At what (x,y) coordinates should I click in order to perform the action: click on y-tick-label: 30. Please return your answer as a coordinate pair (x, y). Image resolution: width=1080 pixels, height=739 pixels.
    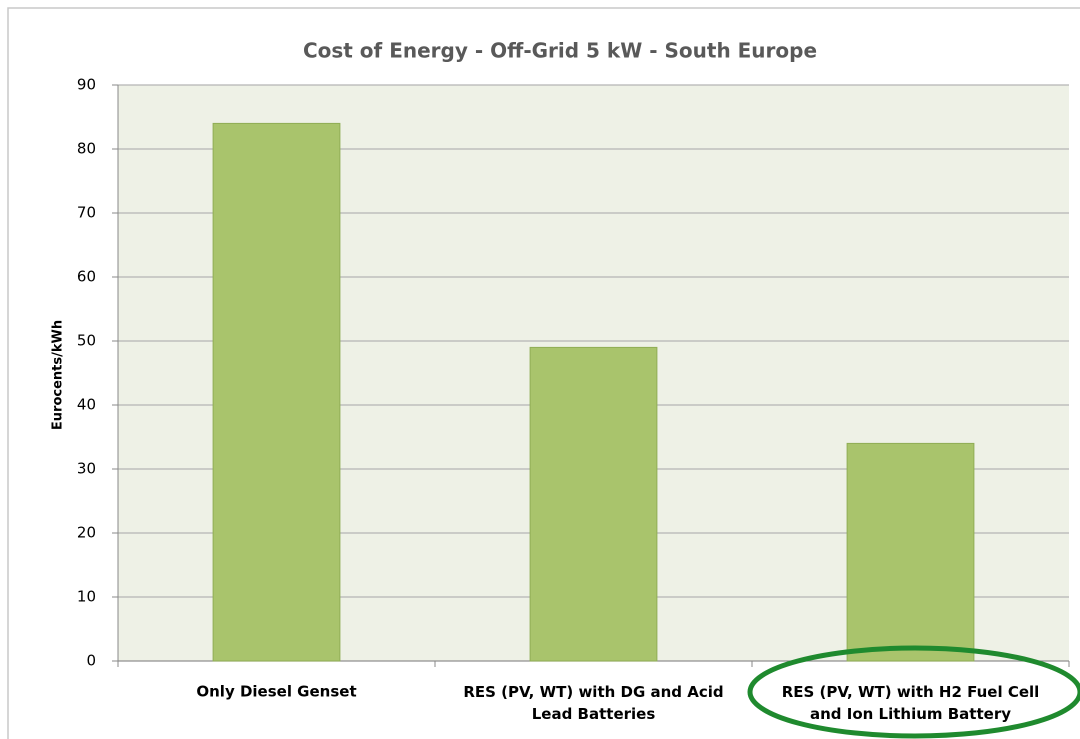
    Looking at the image, I should click on (86, 469).